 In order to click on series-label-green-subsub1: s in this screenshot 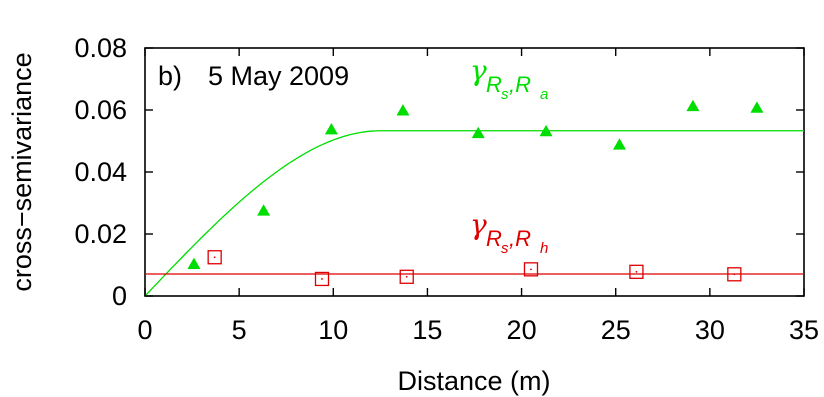, I will do `click(505, 94)`.